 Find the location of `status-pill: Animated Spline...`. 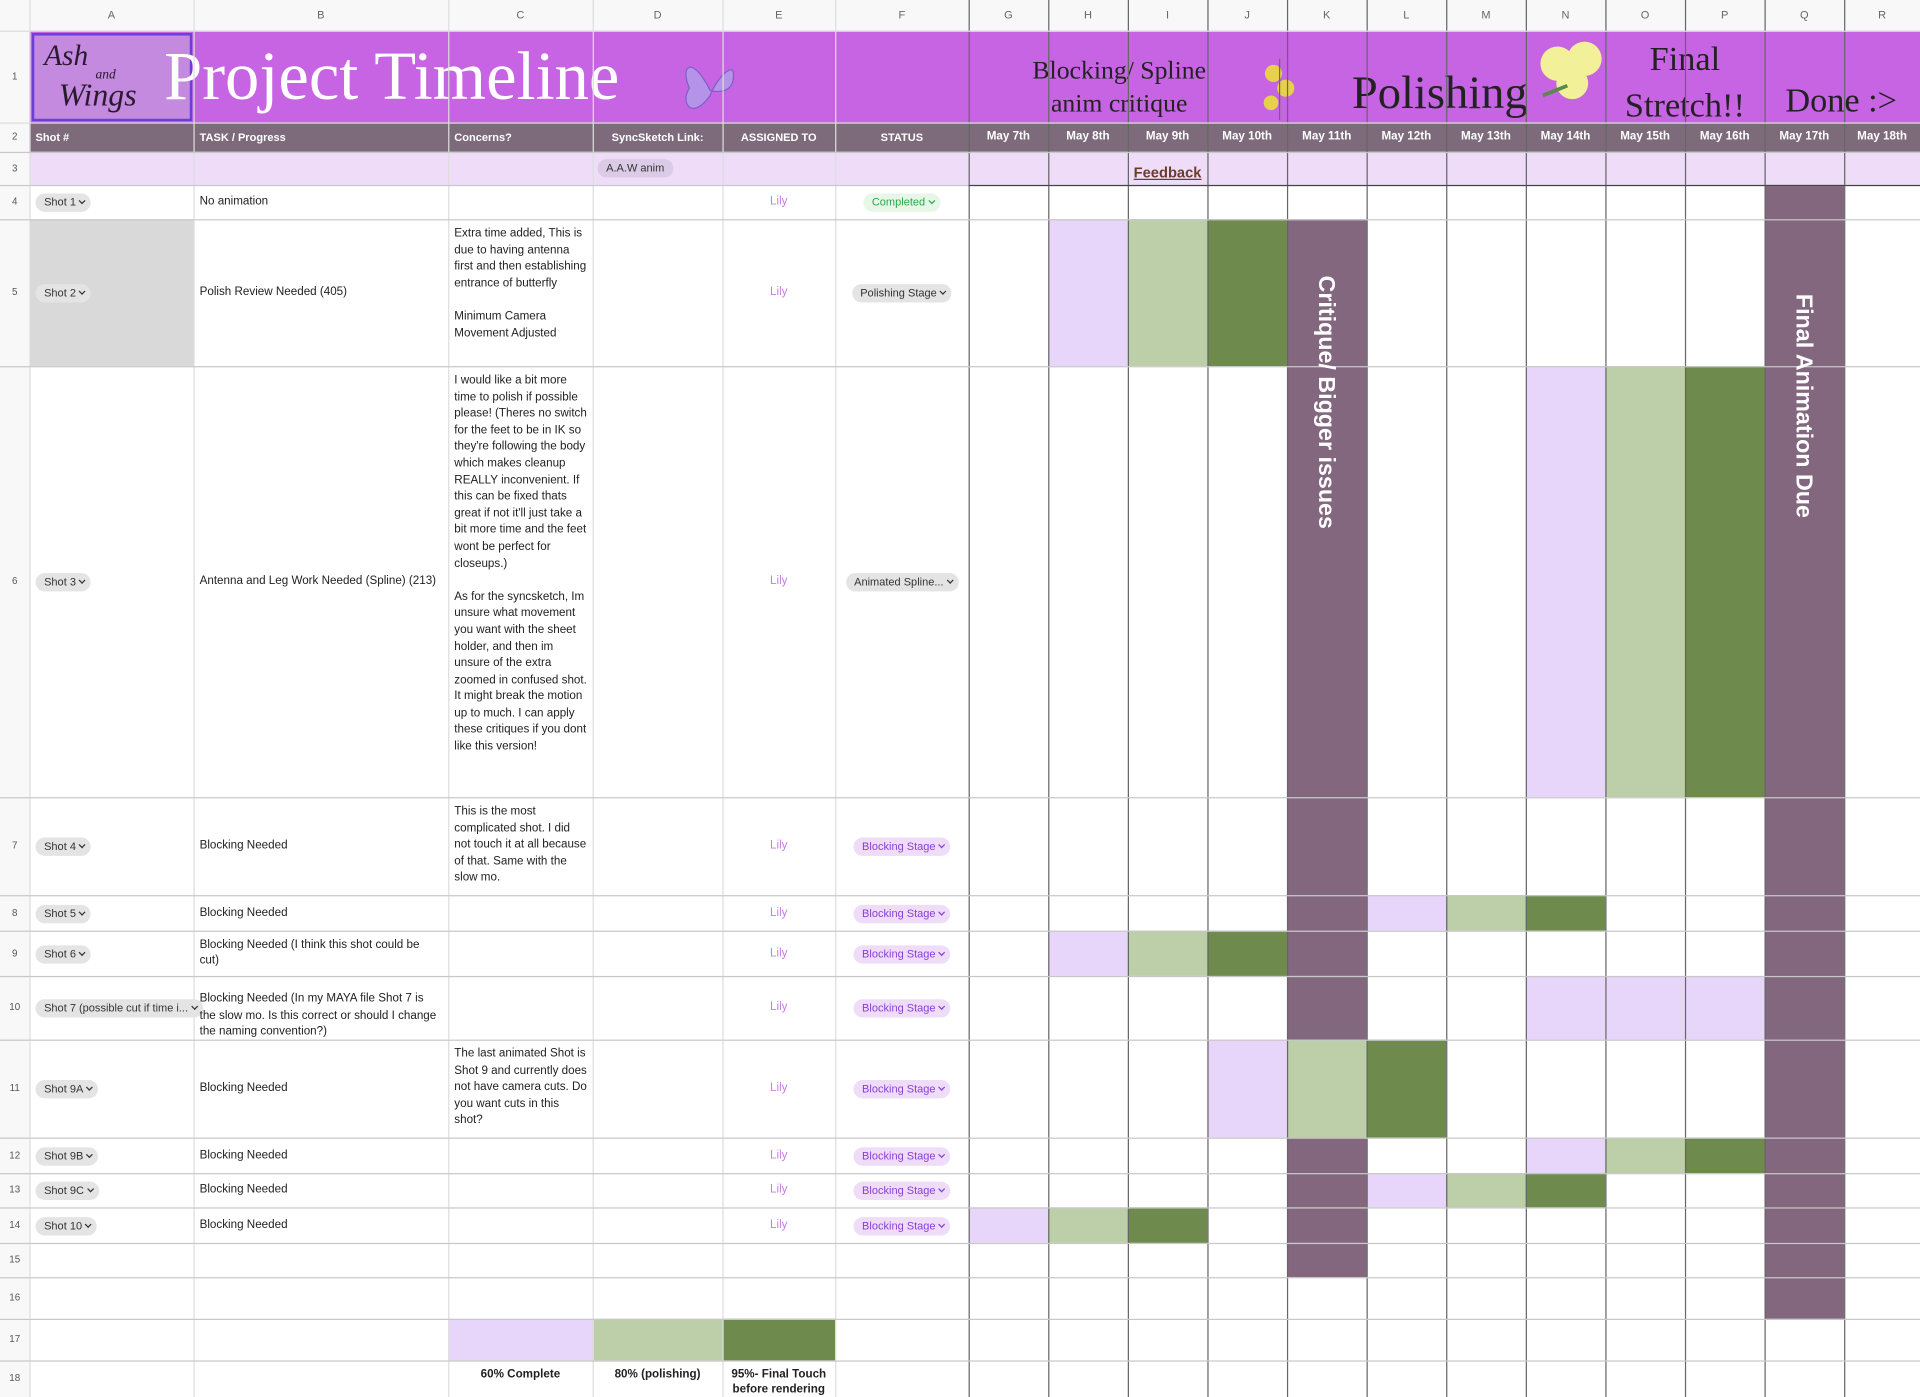

status-pill: Animated Spline... is located at coordinates (902, 582).